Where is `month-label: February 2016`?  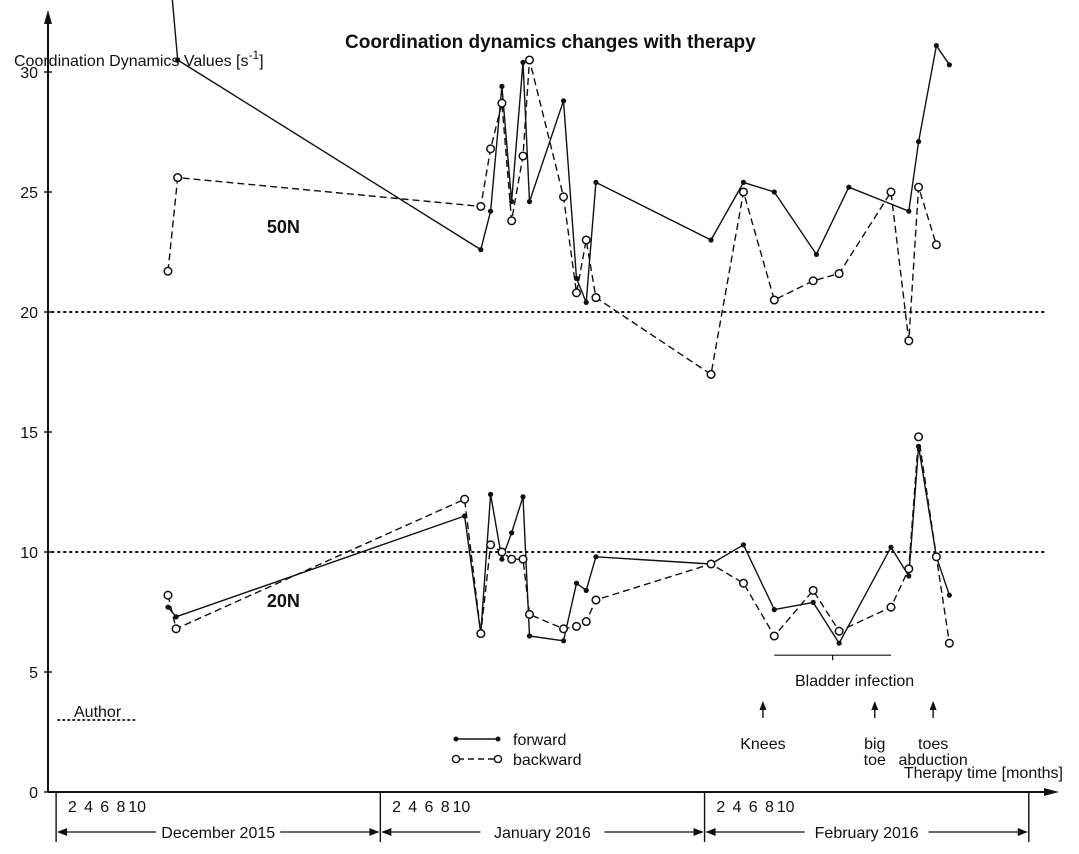 month-label: February 2016 is located at coordinates (867, 833).